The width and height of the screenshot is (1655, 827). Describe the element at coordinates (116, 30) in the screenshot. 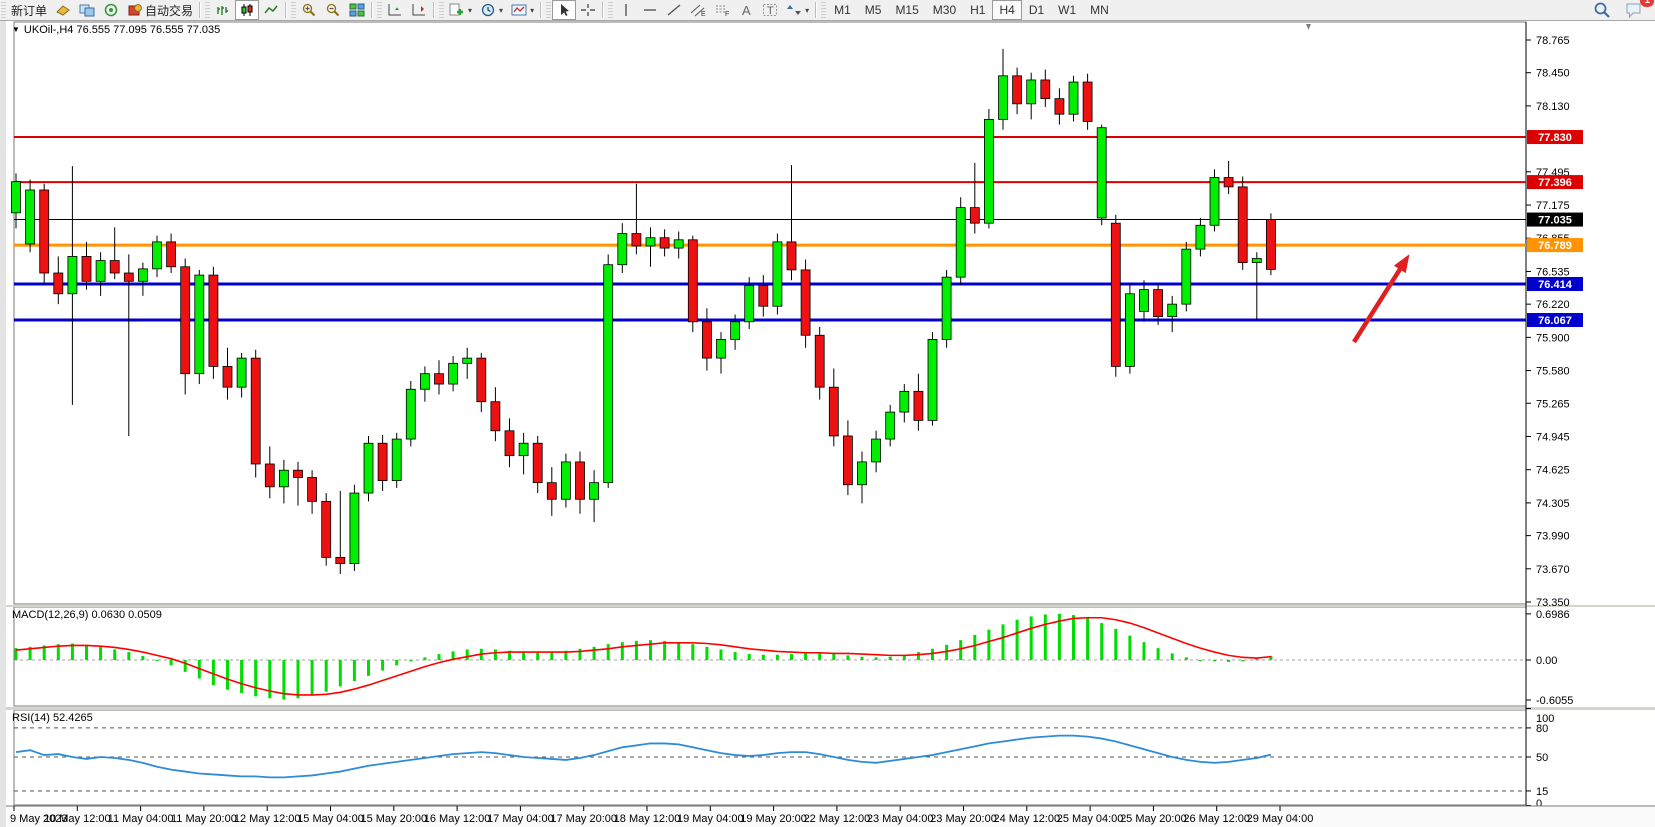

I see `chart-title: ▼ UKOil-,H4 76.555 77.095 76.555 77.035` at that location.